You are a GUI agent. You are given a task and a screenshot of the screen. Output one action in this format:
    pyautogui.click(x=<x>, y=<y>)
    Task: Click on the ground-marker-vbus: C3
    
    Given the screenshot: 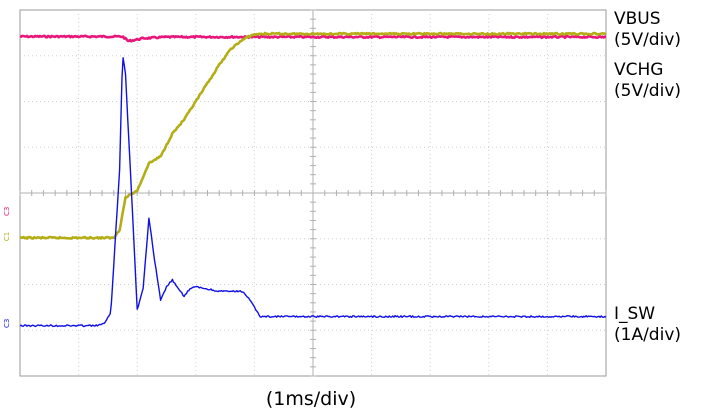 What is the action you would take?
    pyautogui.click(x=7, y=211)
    